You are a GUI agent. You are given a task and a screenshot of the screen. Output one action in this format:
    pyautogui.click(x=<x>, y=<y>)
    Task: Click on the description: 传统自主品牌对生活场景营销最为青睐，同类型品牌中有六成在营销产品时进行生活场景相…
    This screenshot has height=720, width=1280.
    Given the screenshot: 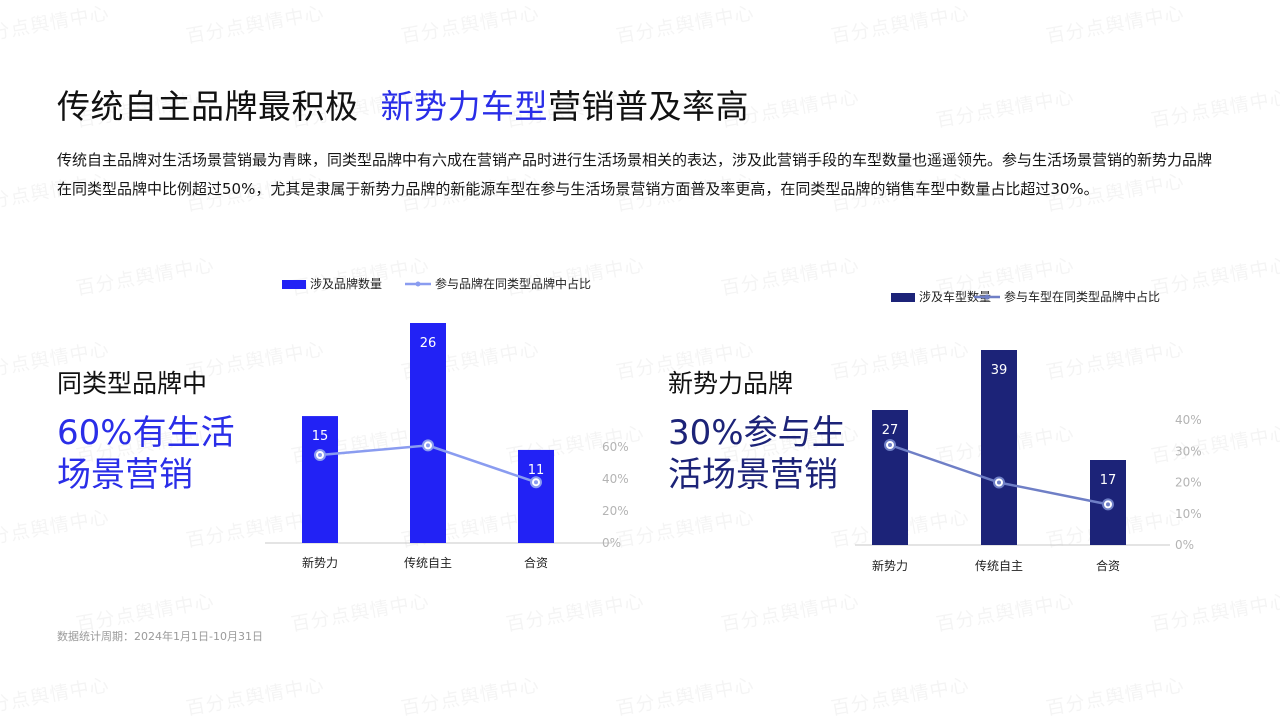 What is the action you would take?
    pyautogui.click(x=635, y=174)
    